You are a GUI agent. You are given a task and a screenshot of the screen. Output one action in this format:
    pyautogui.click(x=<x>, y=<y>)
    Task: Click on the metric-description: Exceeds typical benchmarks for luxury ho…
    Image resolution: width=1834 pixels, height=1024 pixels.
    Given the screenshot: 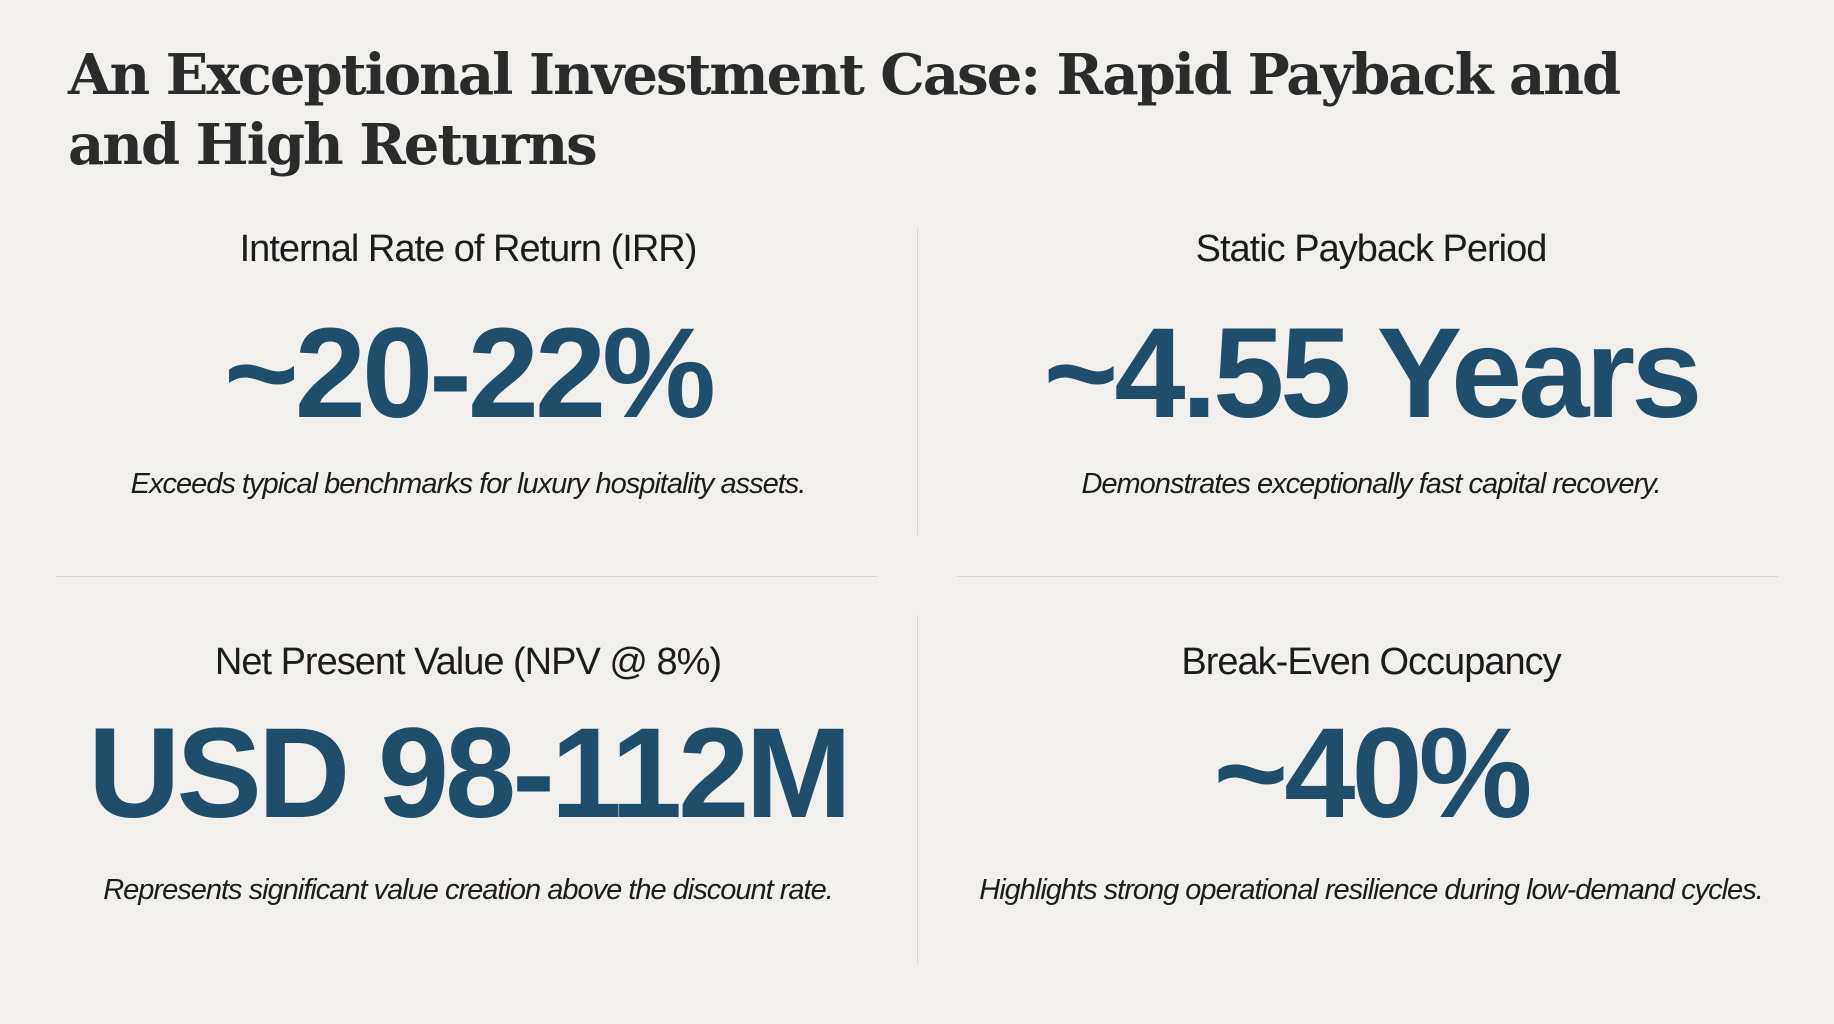 What is the action you would take?
    pyautogui.click(x=468, y=484)
    